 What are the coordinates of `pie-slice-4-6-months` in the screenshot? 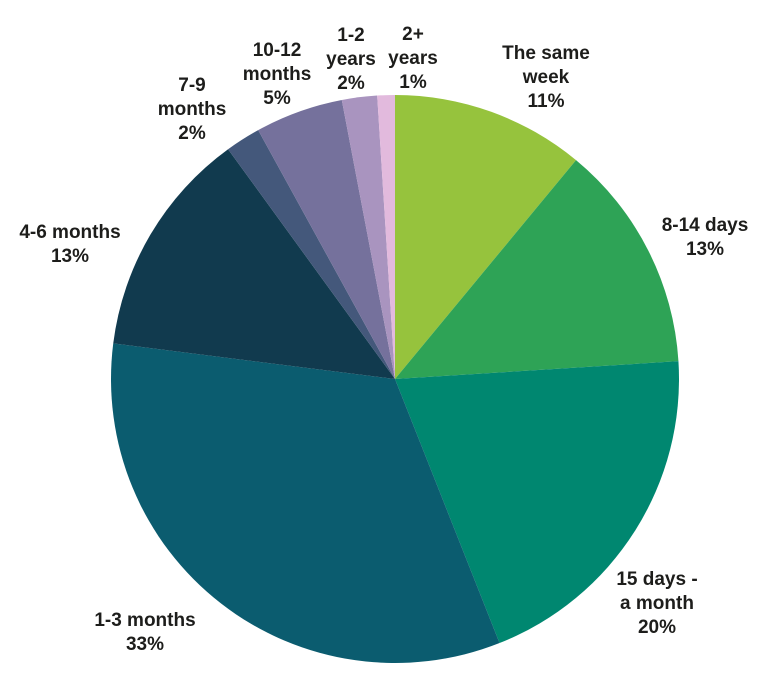 It's located at (254, 264).